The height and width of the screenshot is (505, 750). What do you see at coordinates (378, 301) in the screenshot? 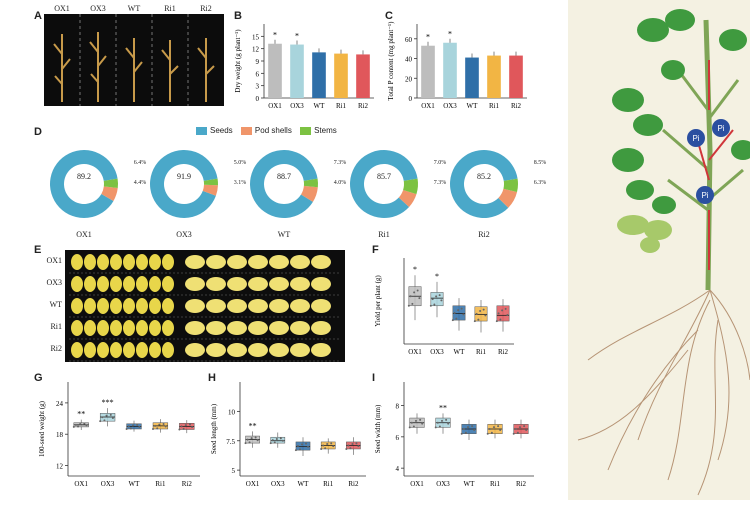
I see `y-axis-title: Yield per plant (g)` at bounding box center [378, 301].